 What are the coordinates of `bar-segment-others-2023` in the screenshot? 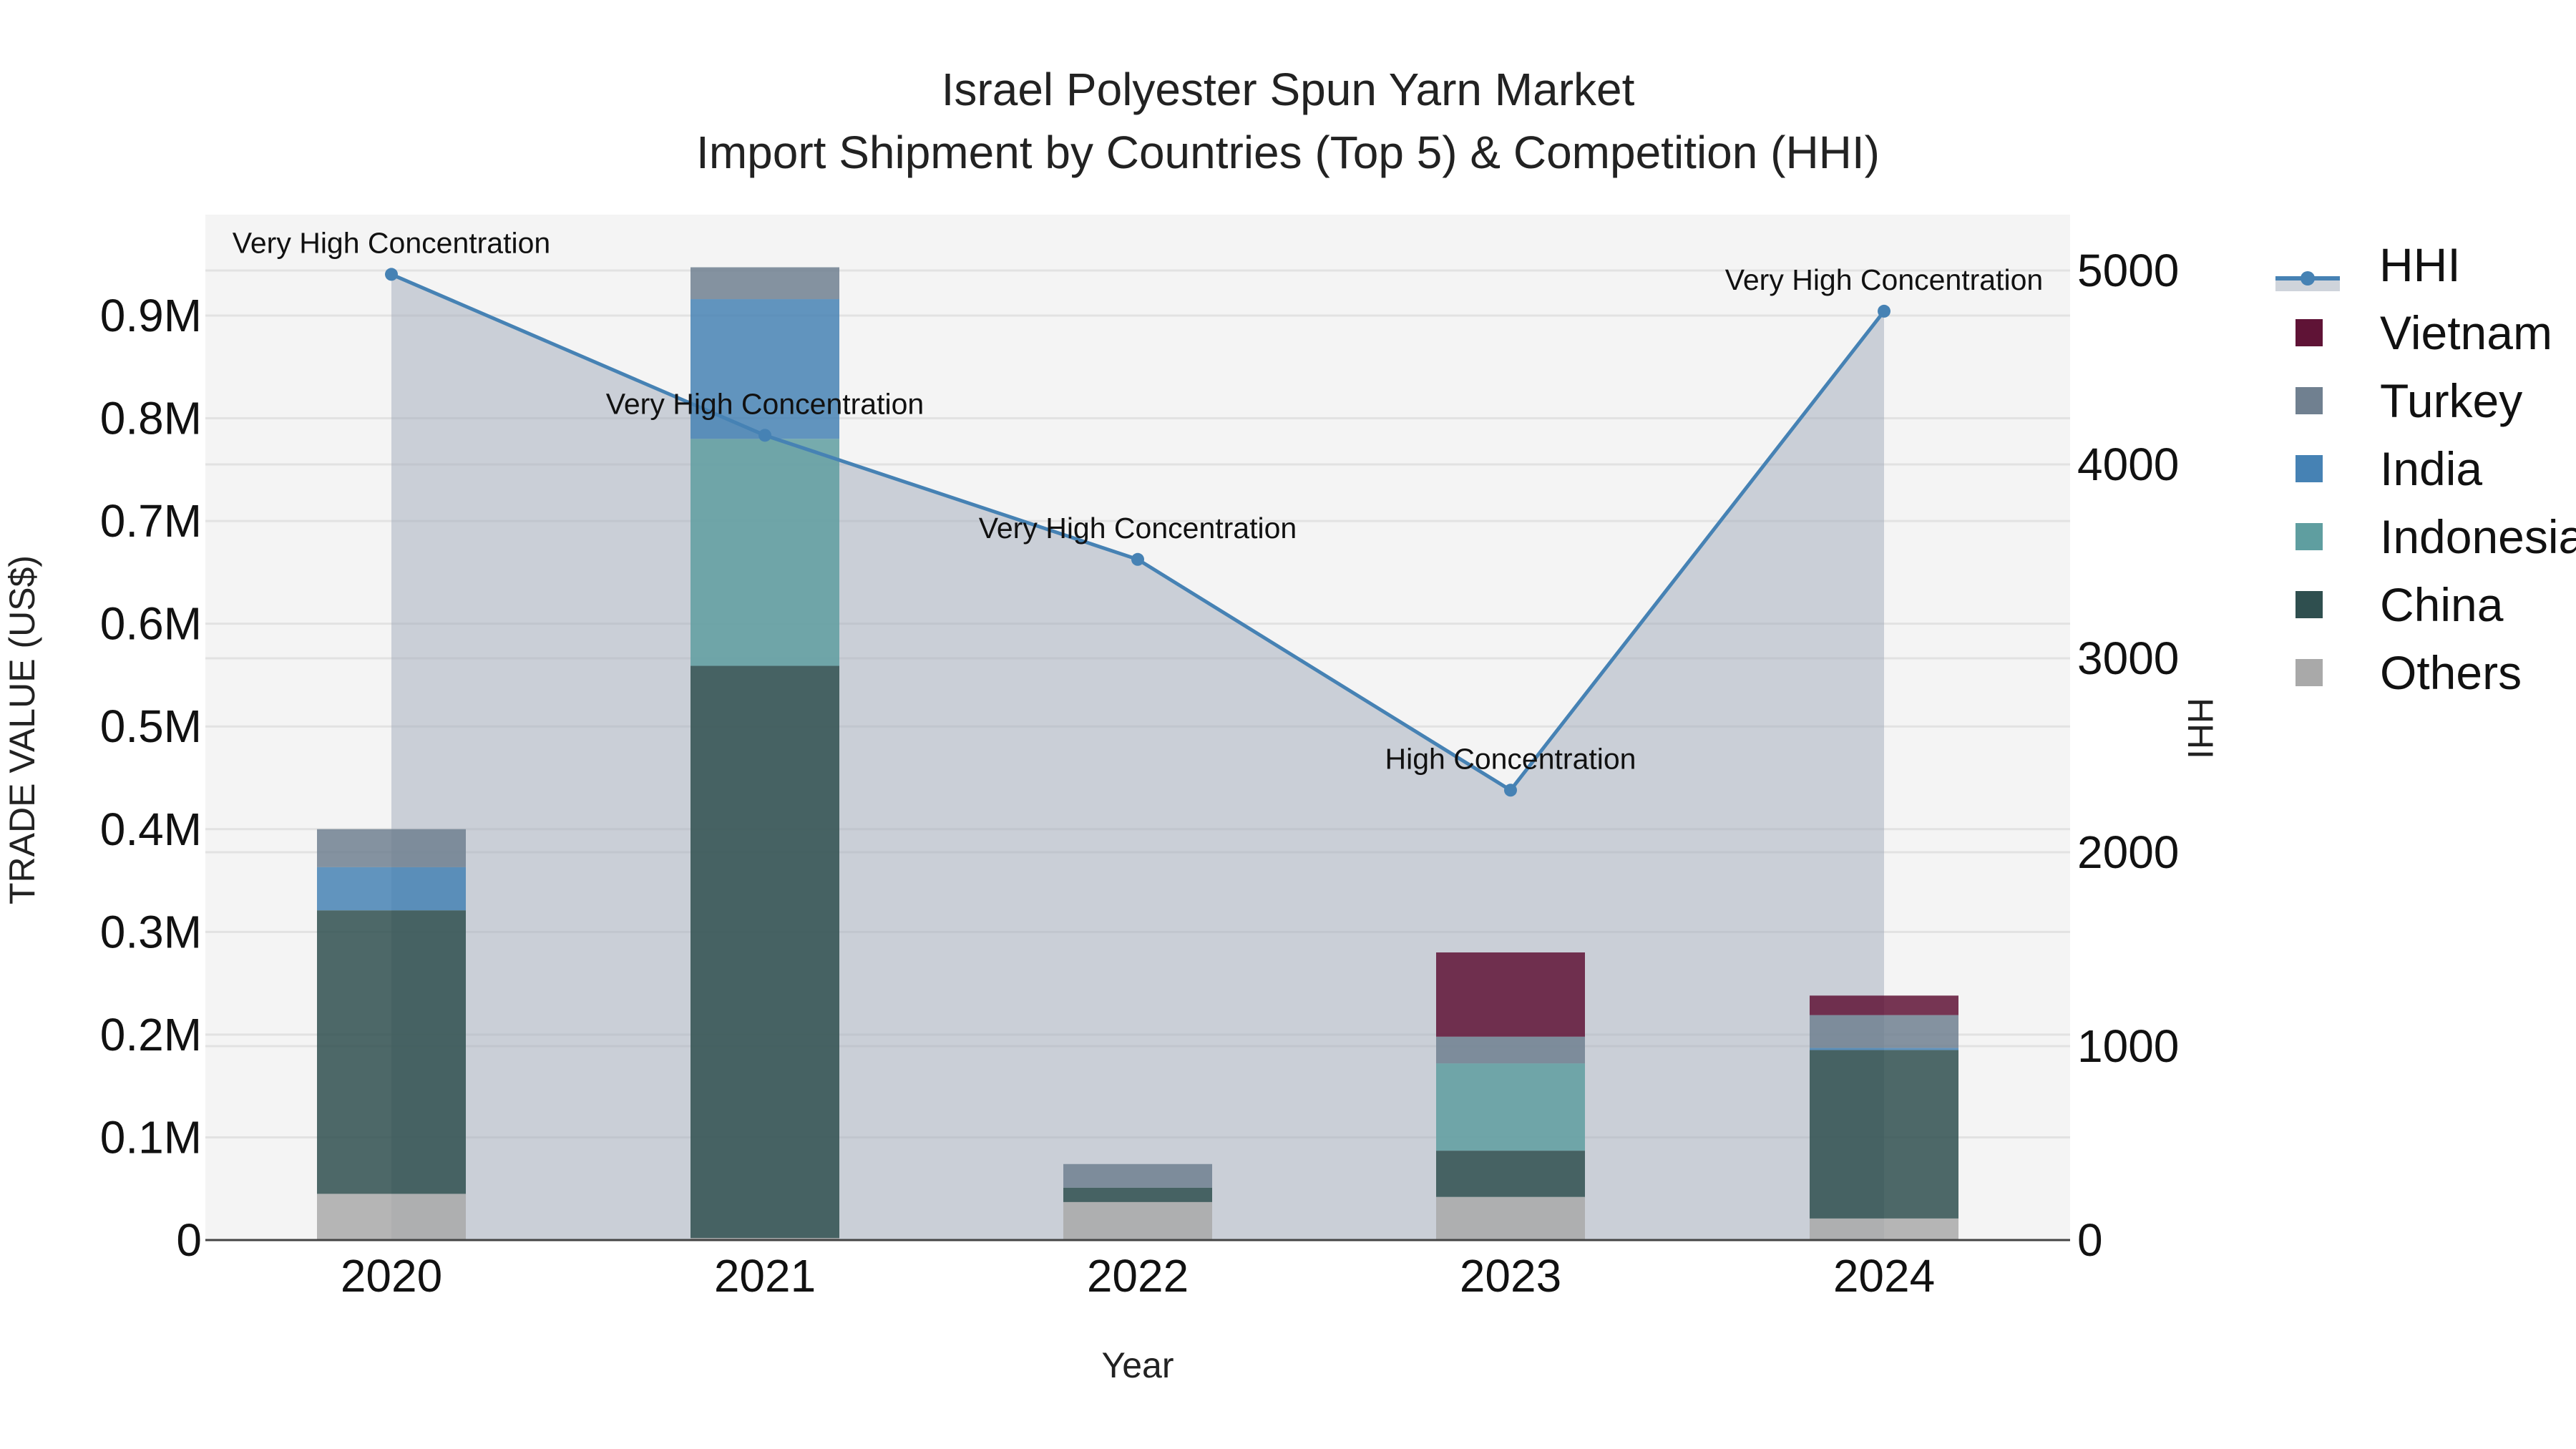 It's located at (1510, 1218).